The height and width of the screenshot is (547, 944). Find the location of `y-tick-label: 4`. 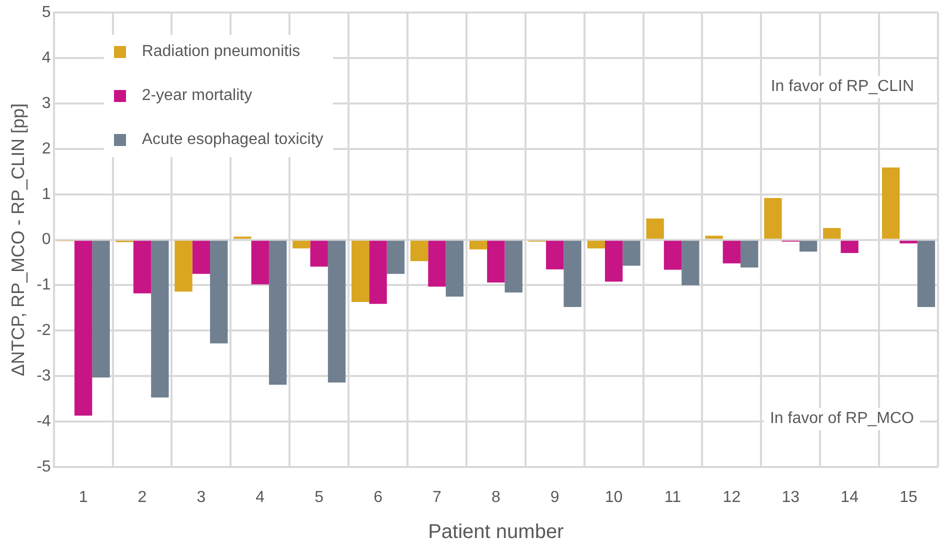

y-tick-label: 4 is located at coordinates (46, 57).